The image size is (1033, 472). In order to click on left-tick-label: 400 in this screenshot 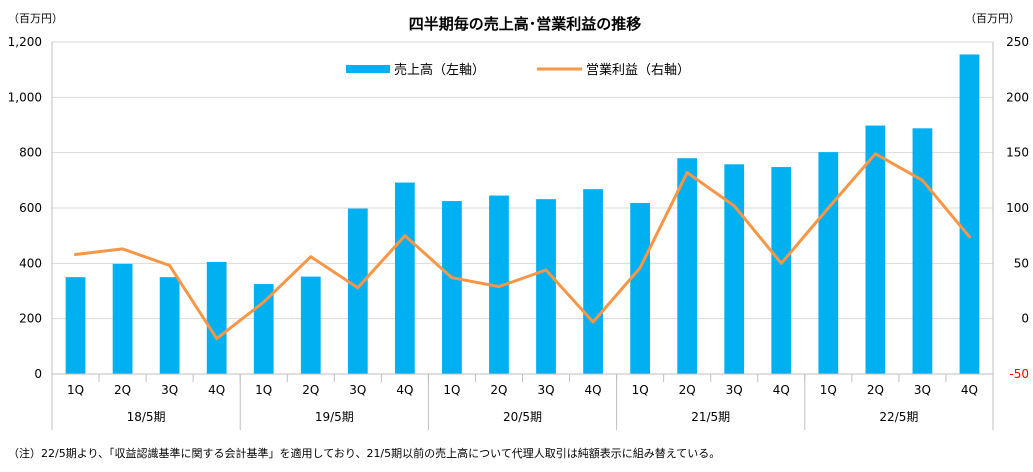, I will do `click(30, 263)`.